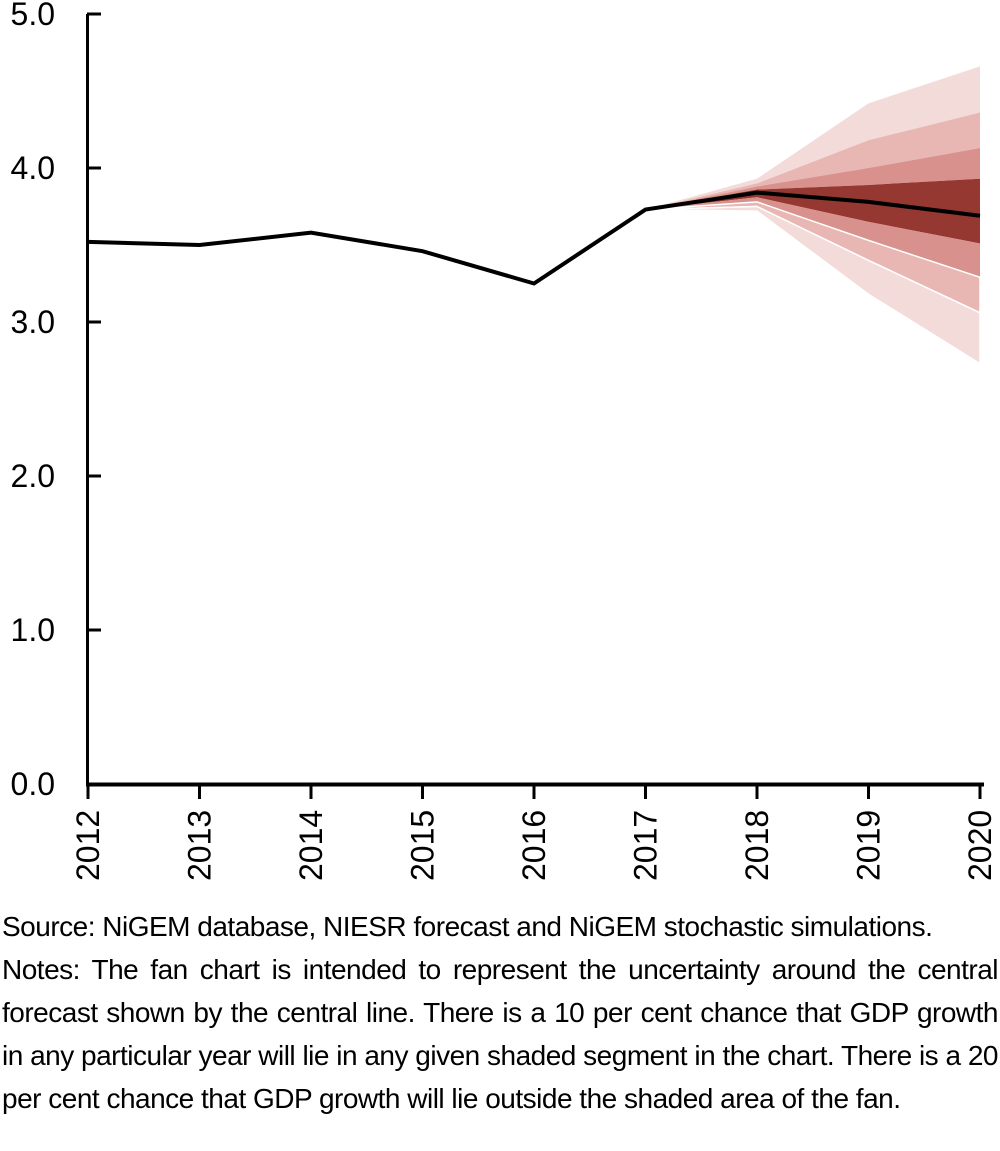  What do you see at coordinates (200, 845) in the screenshot?
I see `x-tick-label: 2013` at bounding box center [200, 845].